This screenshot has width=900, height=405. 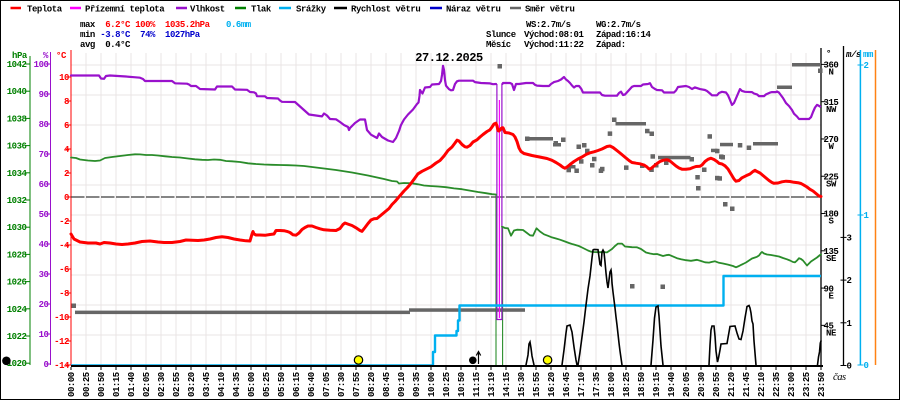 I want to click on svg-text: 1032, so click(x=17, y=201).